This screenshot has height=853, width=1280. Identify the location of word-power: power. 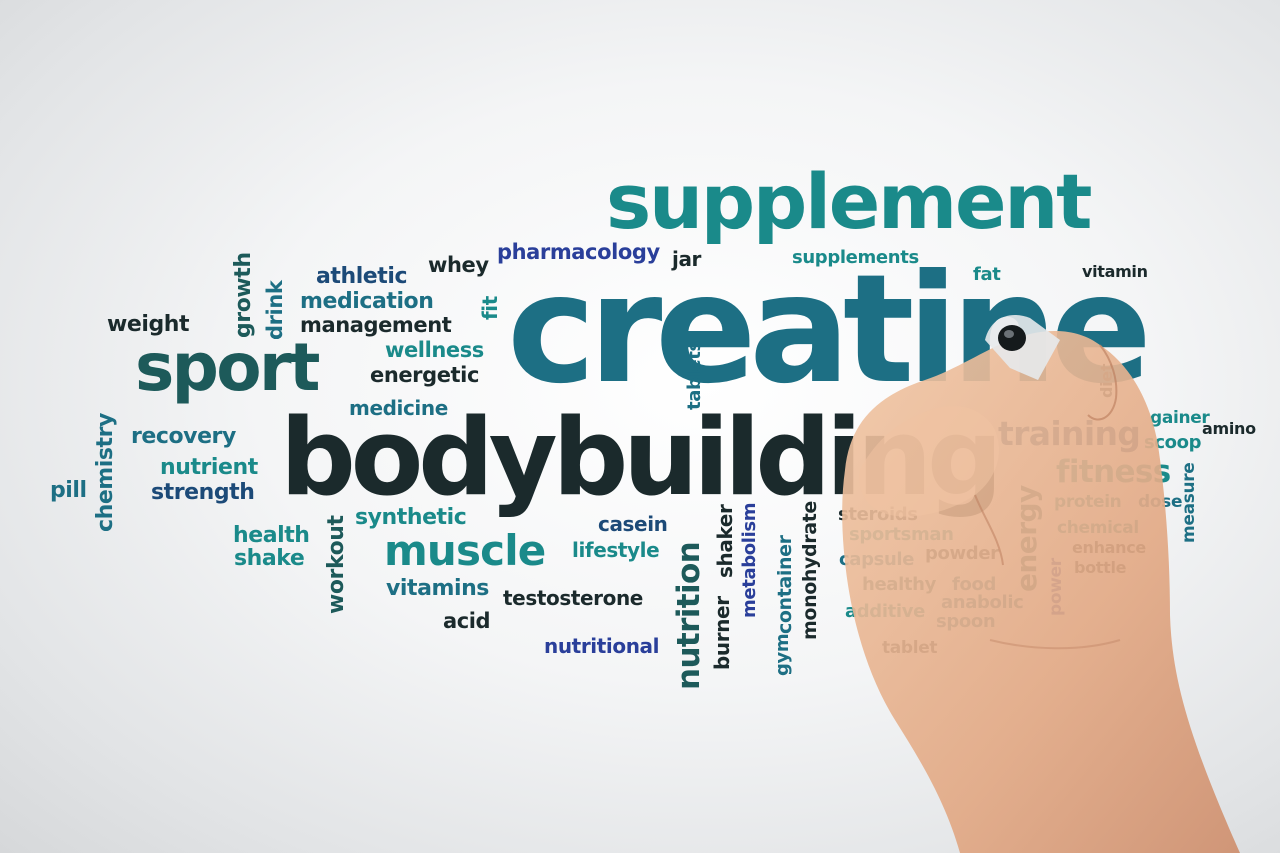
(1056, 587).